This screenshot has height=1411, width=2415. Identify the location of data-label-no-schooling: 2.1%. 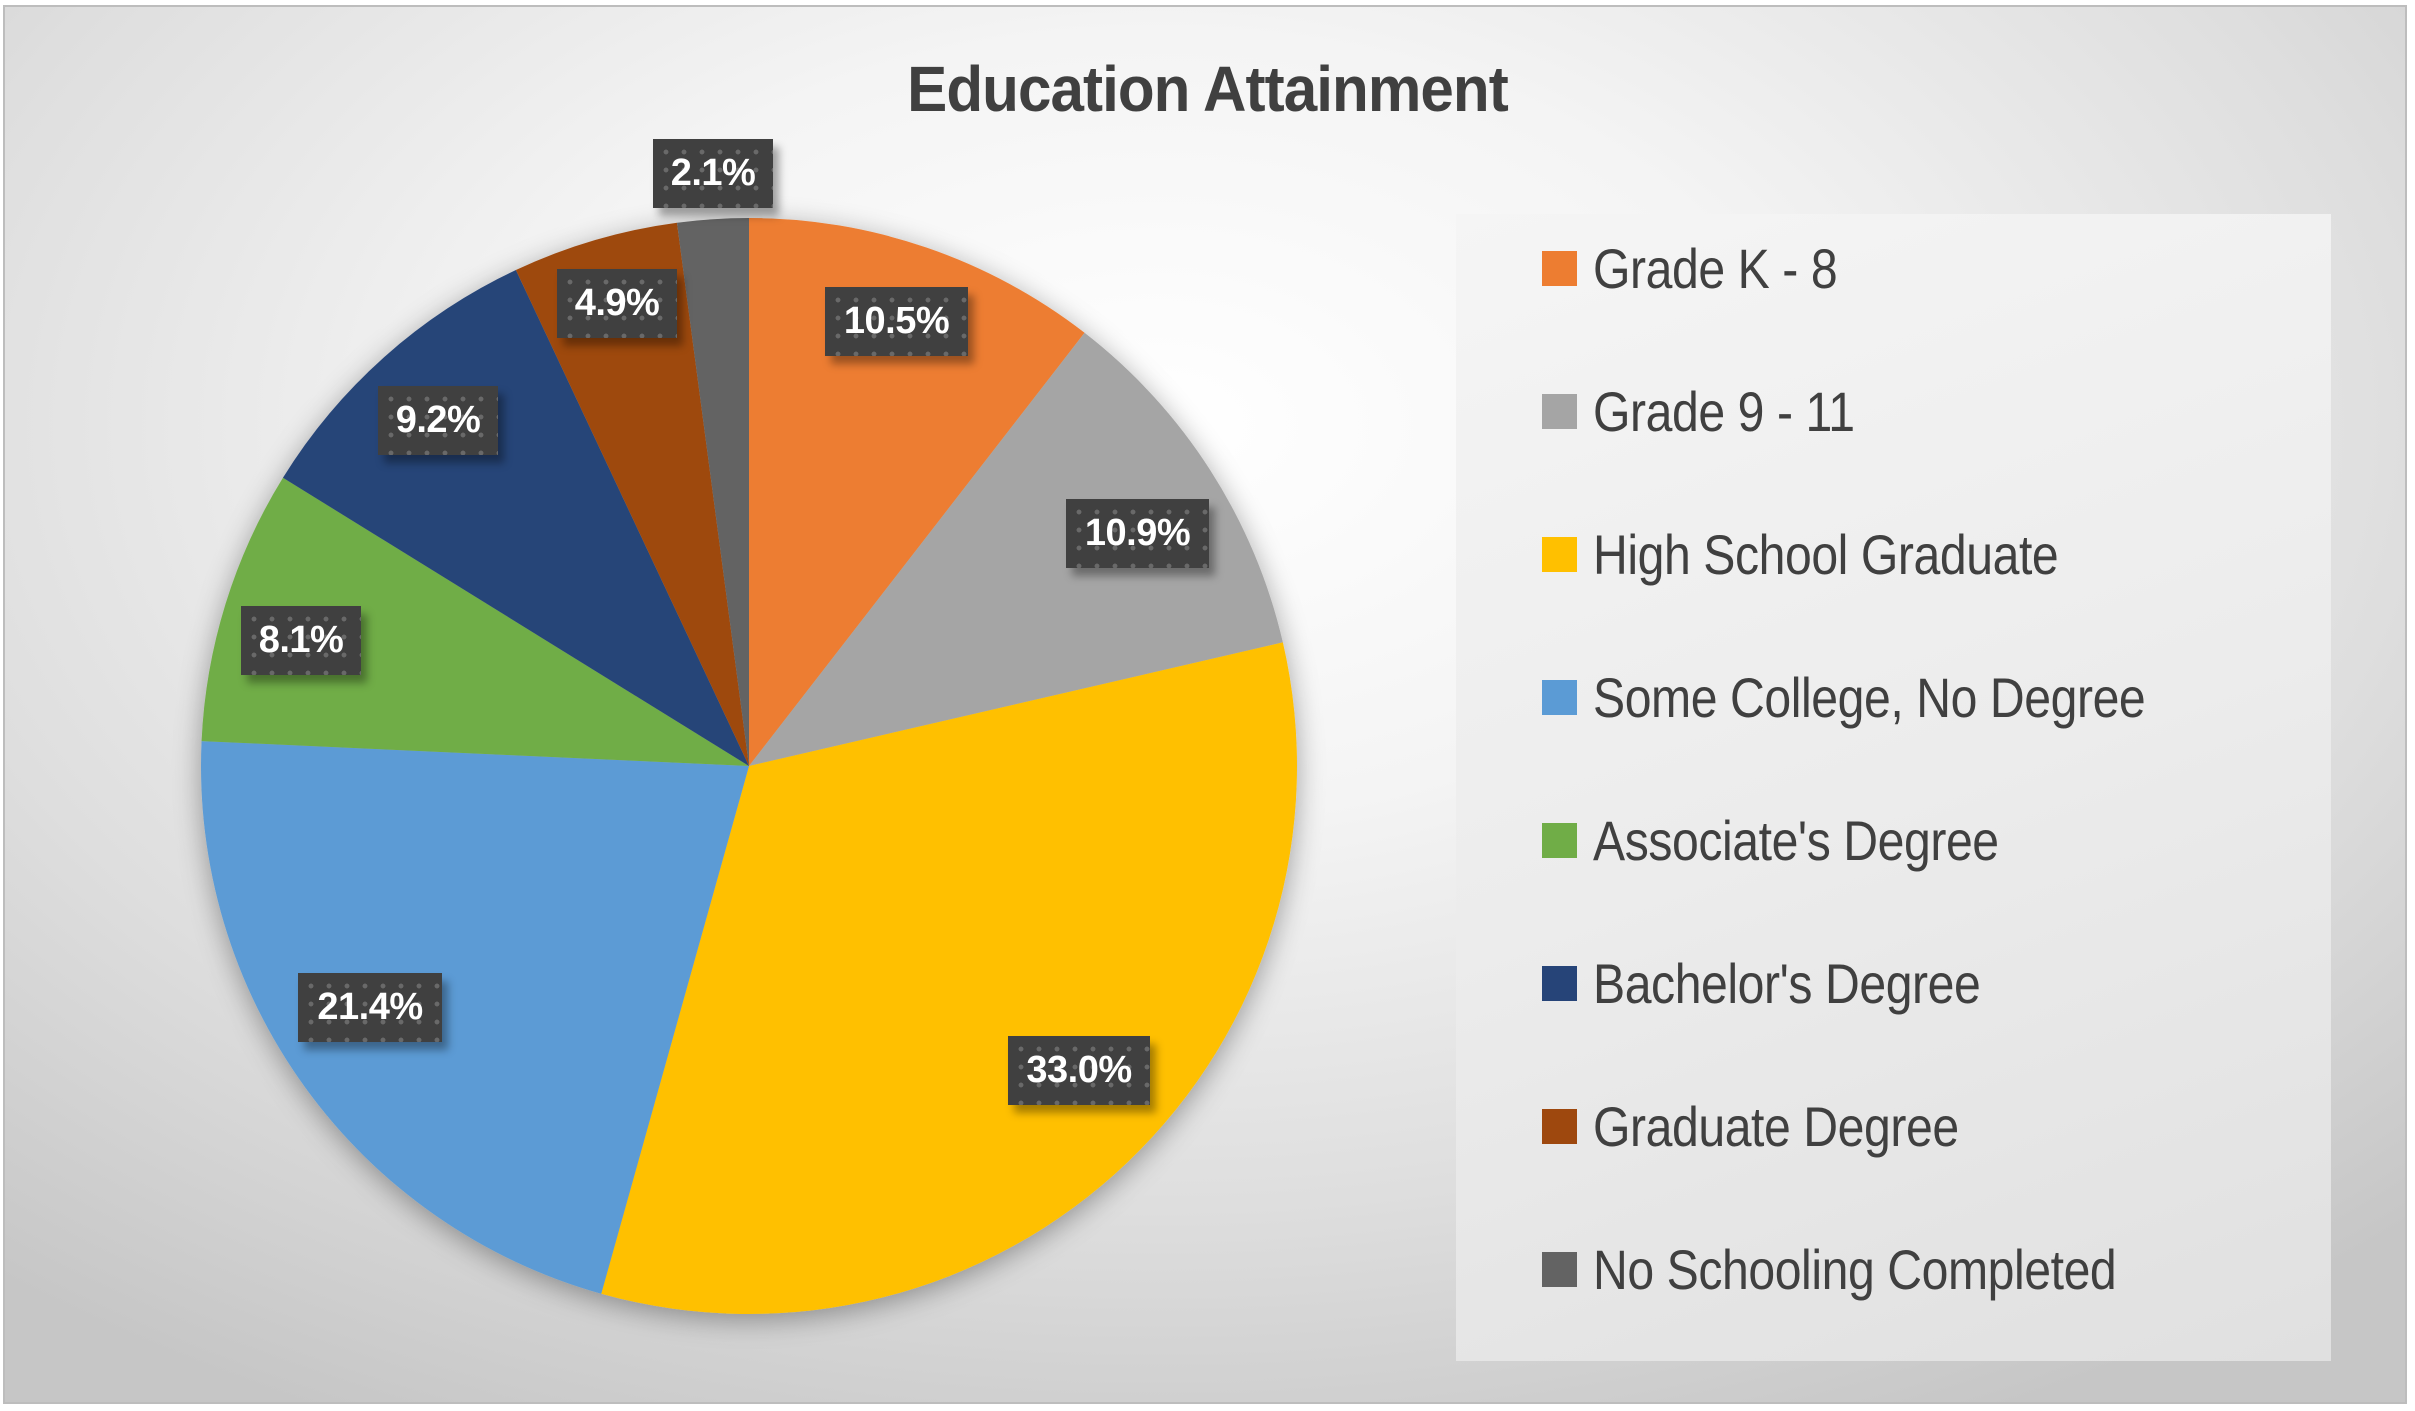
(713, 173).